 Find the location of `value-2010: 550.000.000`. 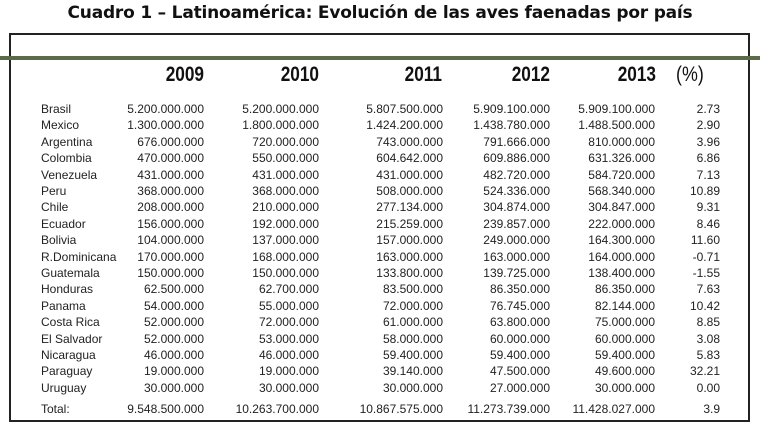

value-2010: 550.000.000 is located at coordinates (285, 158).